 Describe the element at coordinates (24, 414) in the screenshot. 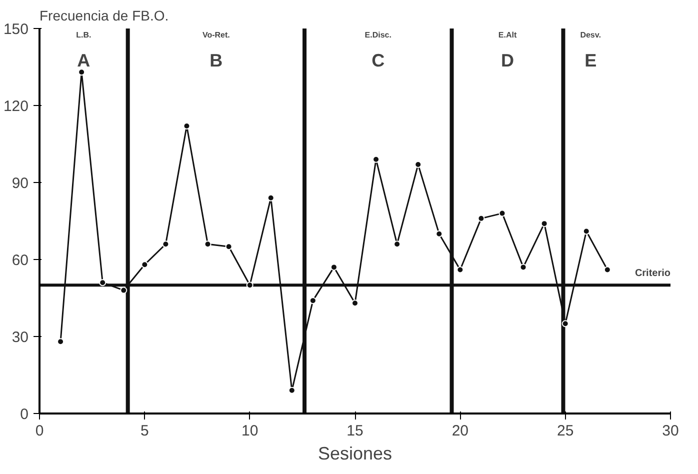

I see `y-tick-label: 0` at that location.